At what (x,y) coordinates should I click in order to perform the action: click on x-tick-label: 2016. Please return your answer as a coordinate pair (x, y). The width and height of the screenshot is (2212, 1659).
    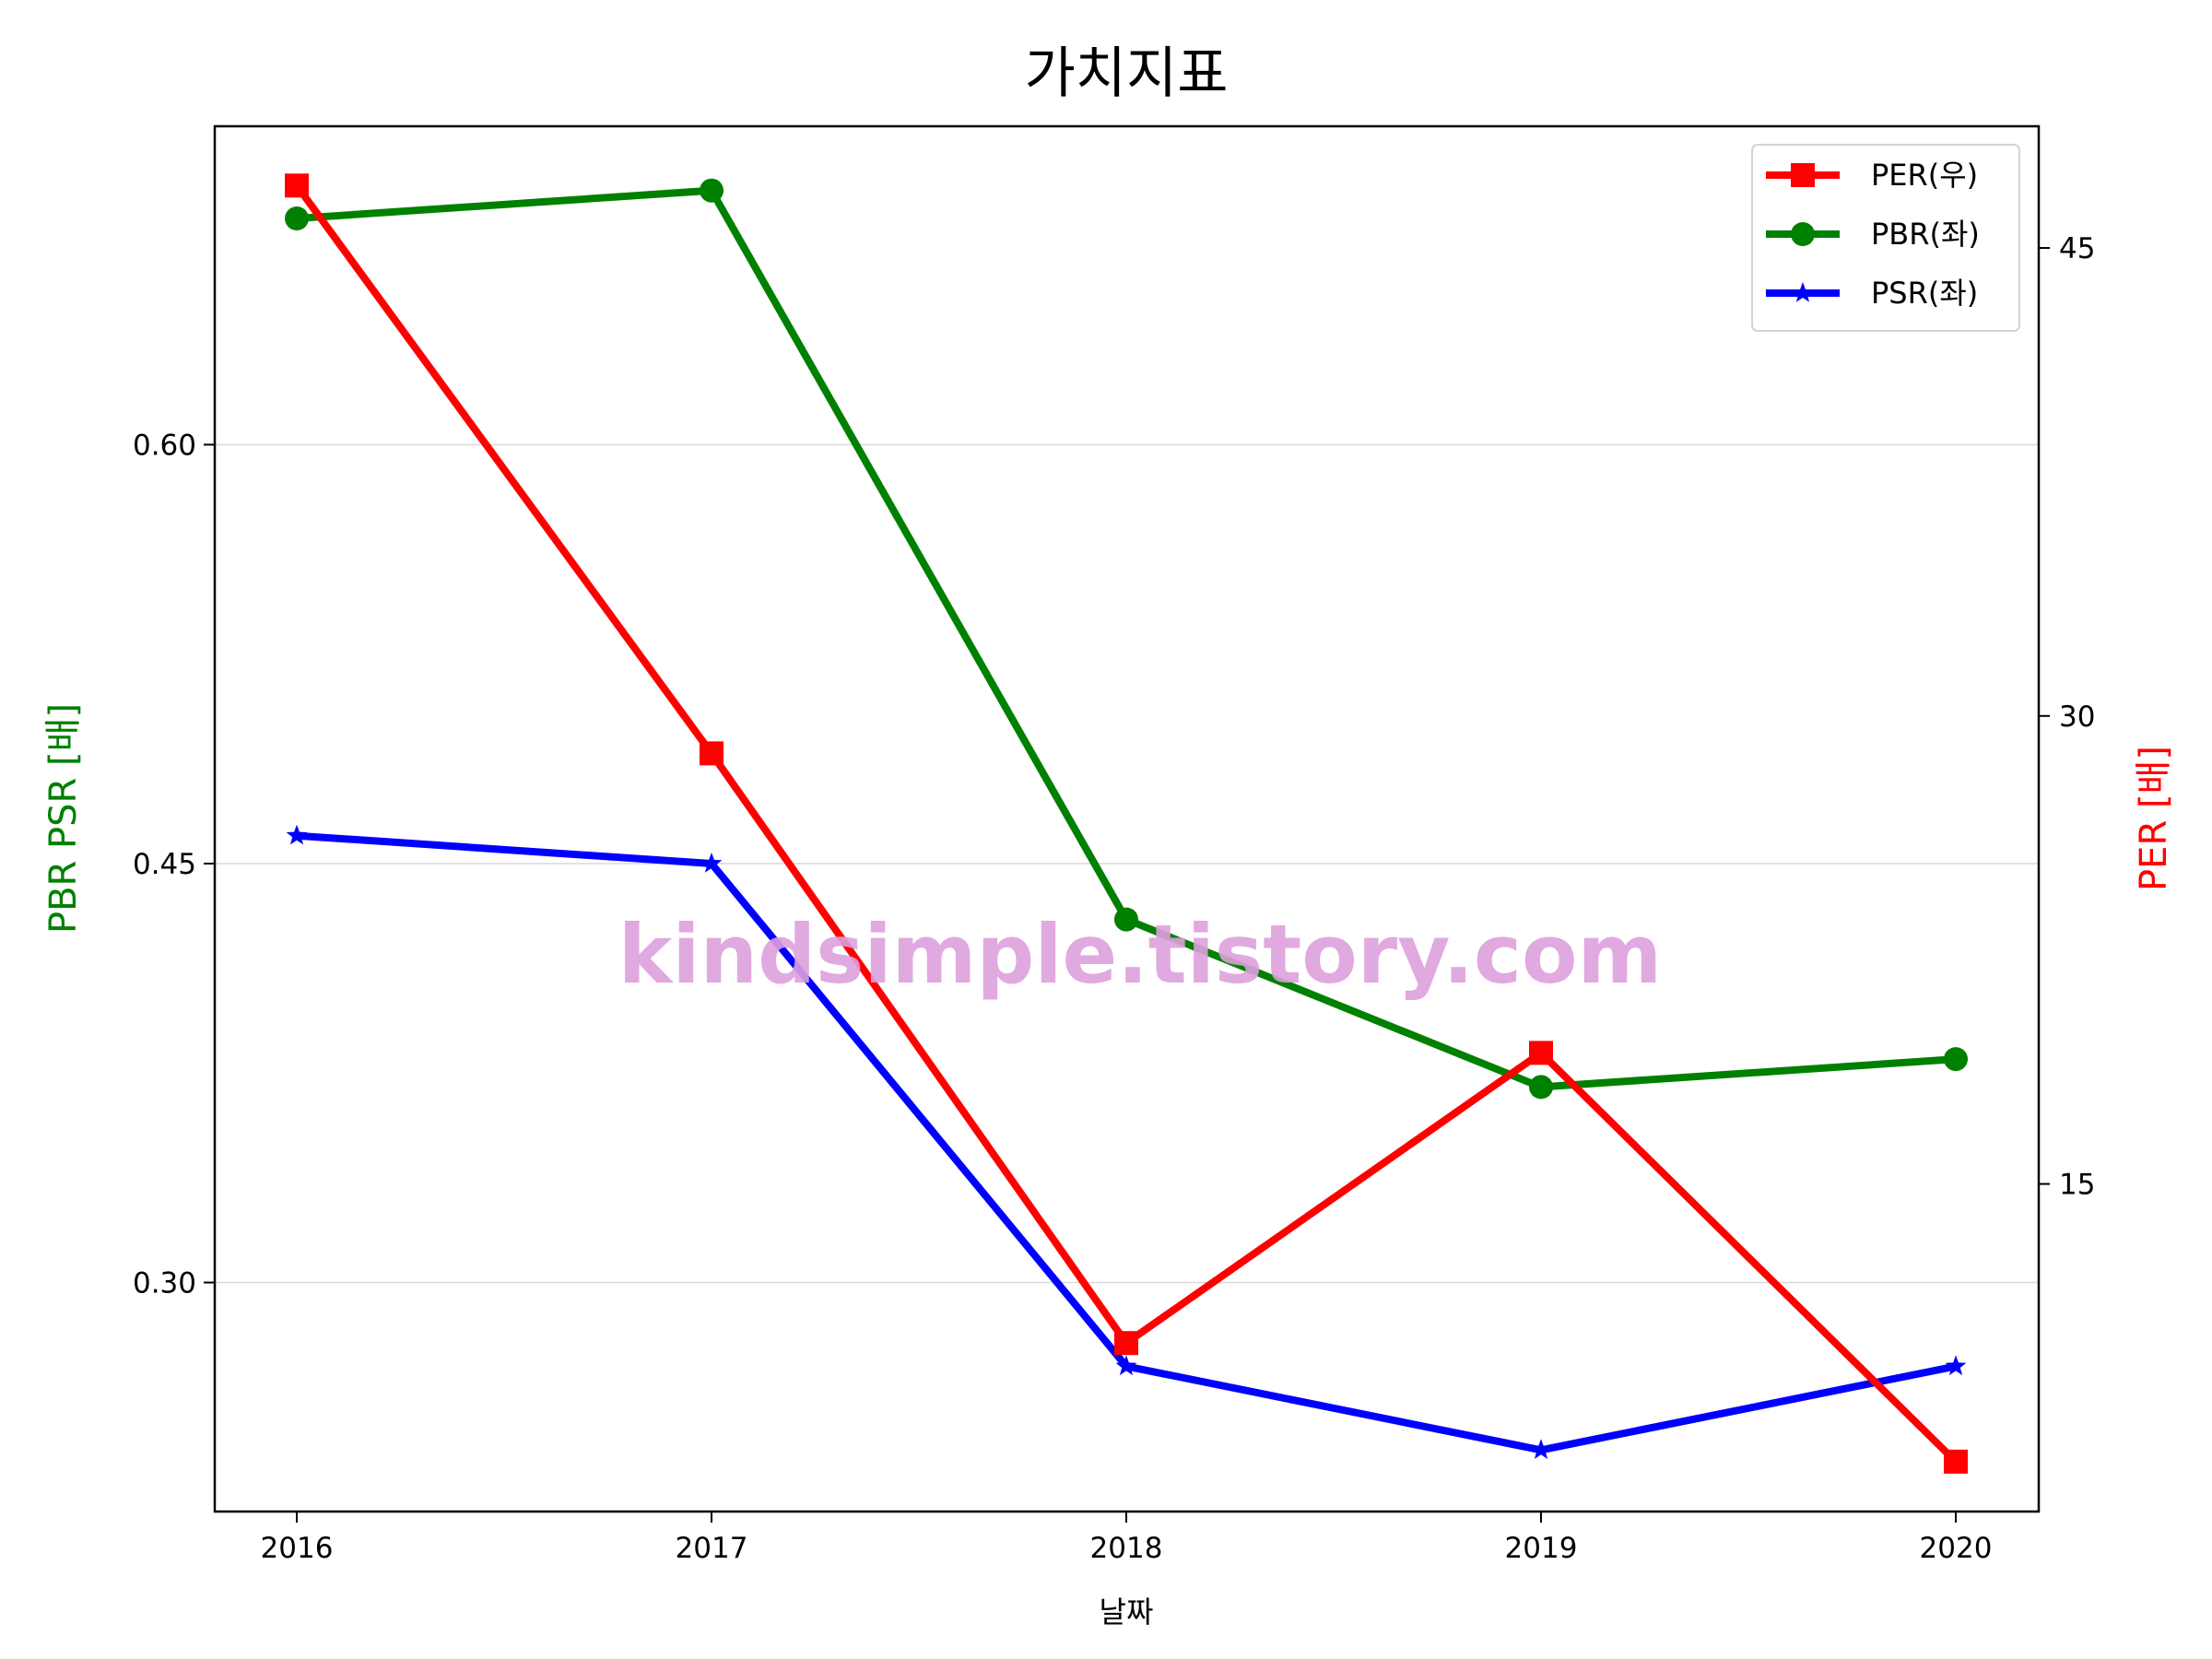
    Looking at the image, I should click on (297, 1548).